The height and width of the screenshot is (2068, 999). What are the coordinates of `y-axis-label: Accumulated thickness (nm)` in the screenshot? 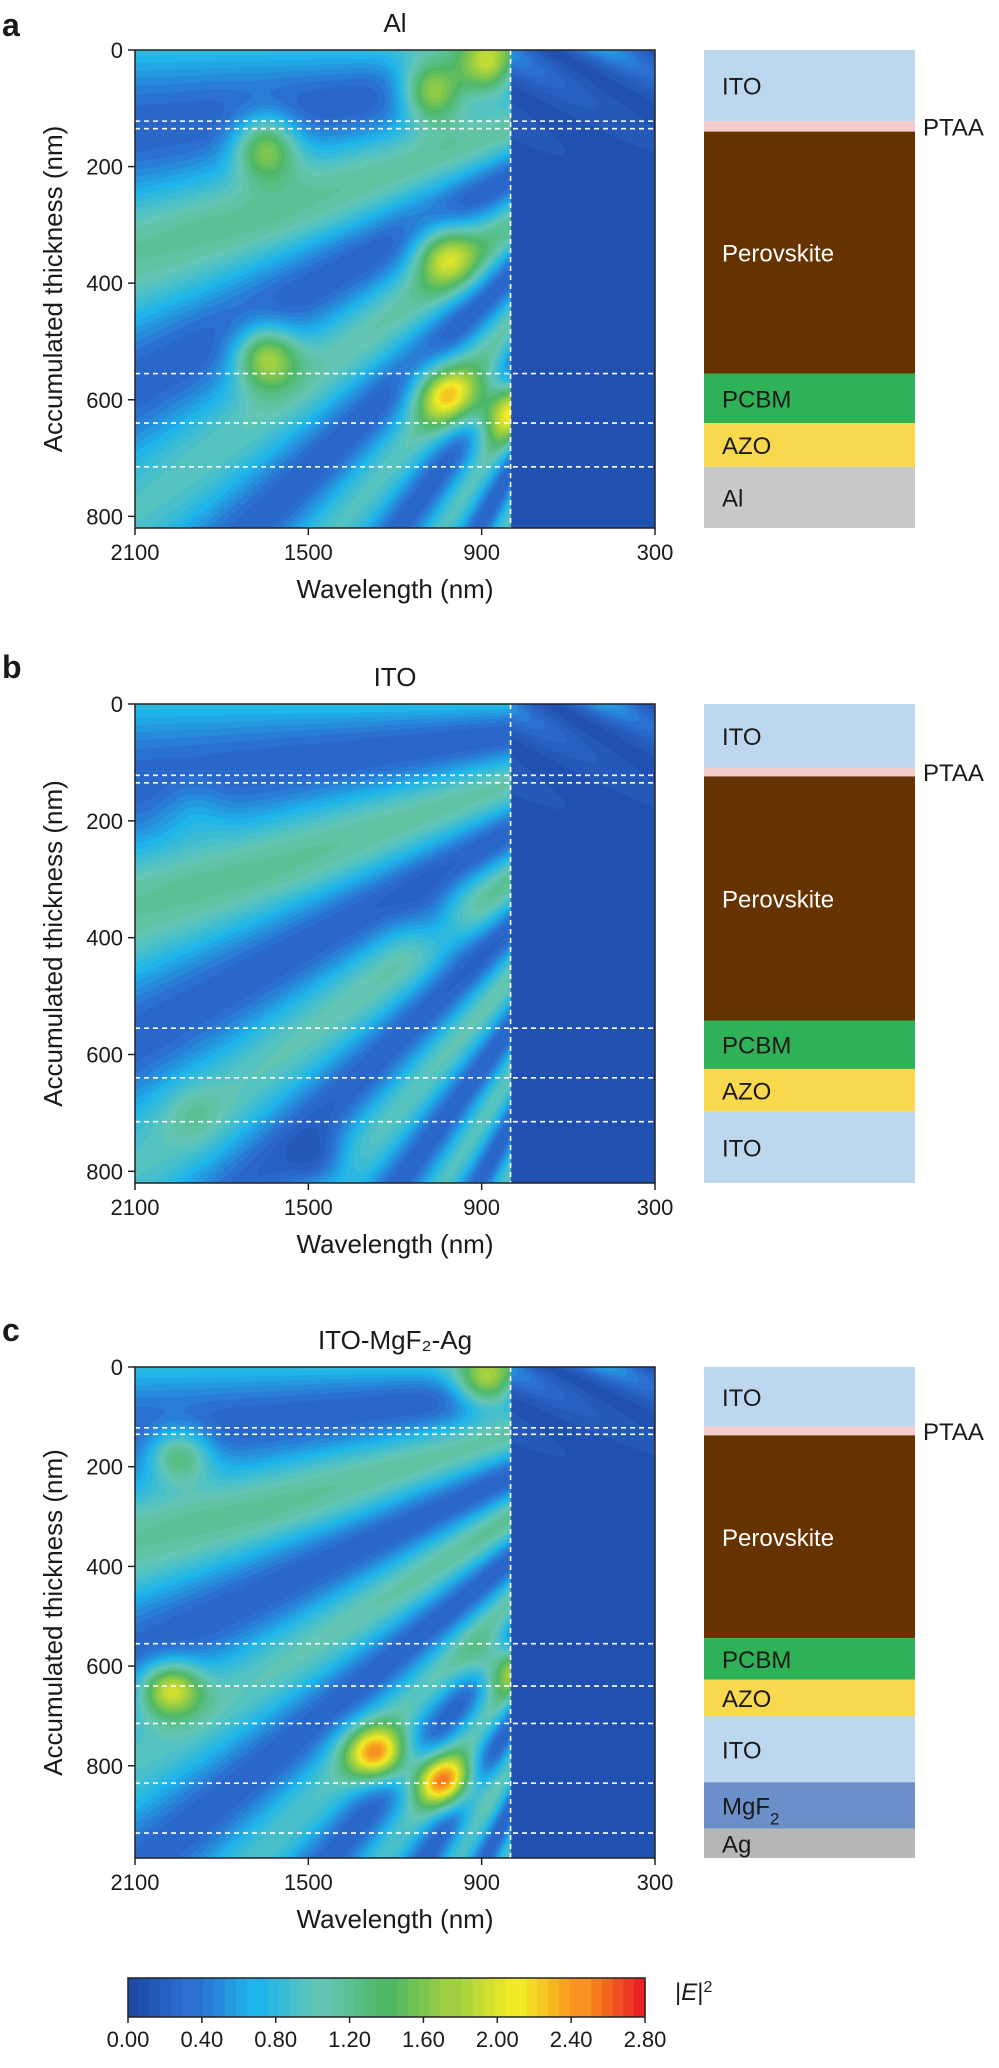 It's located at (53, 943).